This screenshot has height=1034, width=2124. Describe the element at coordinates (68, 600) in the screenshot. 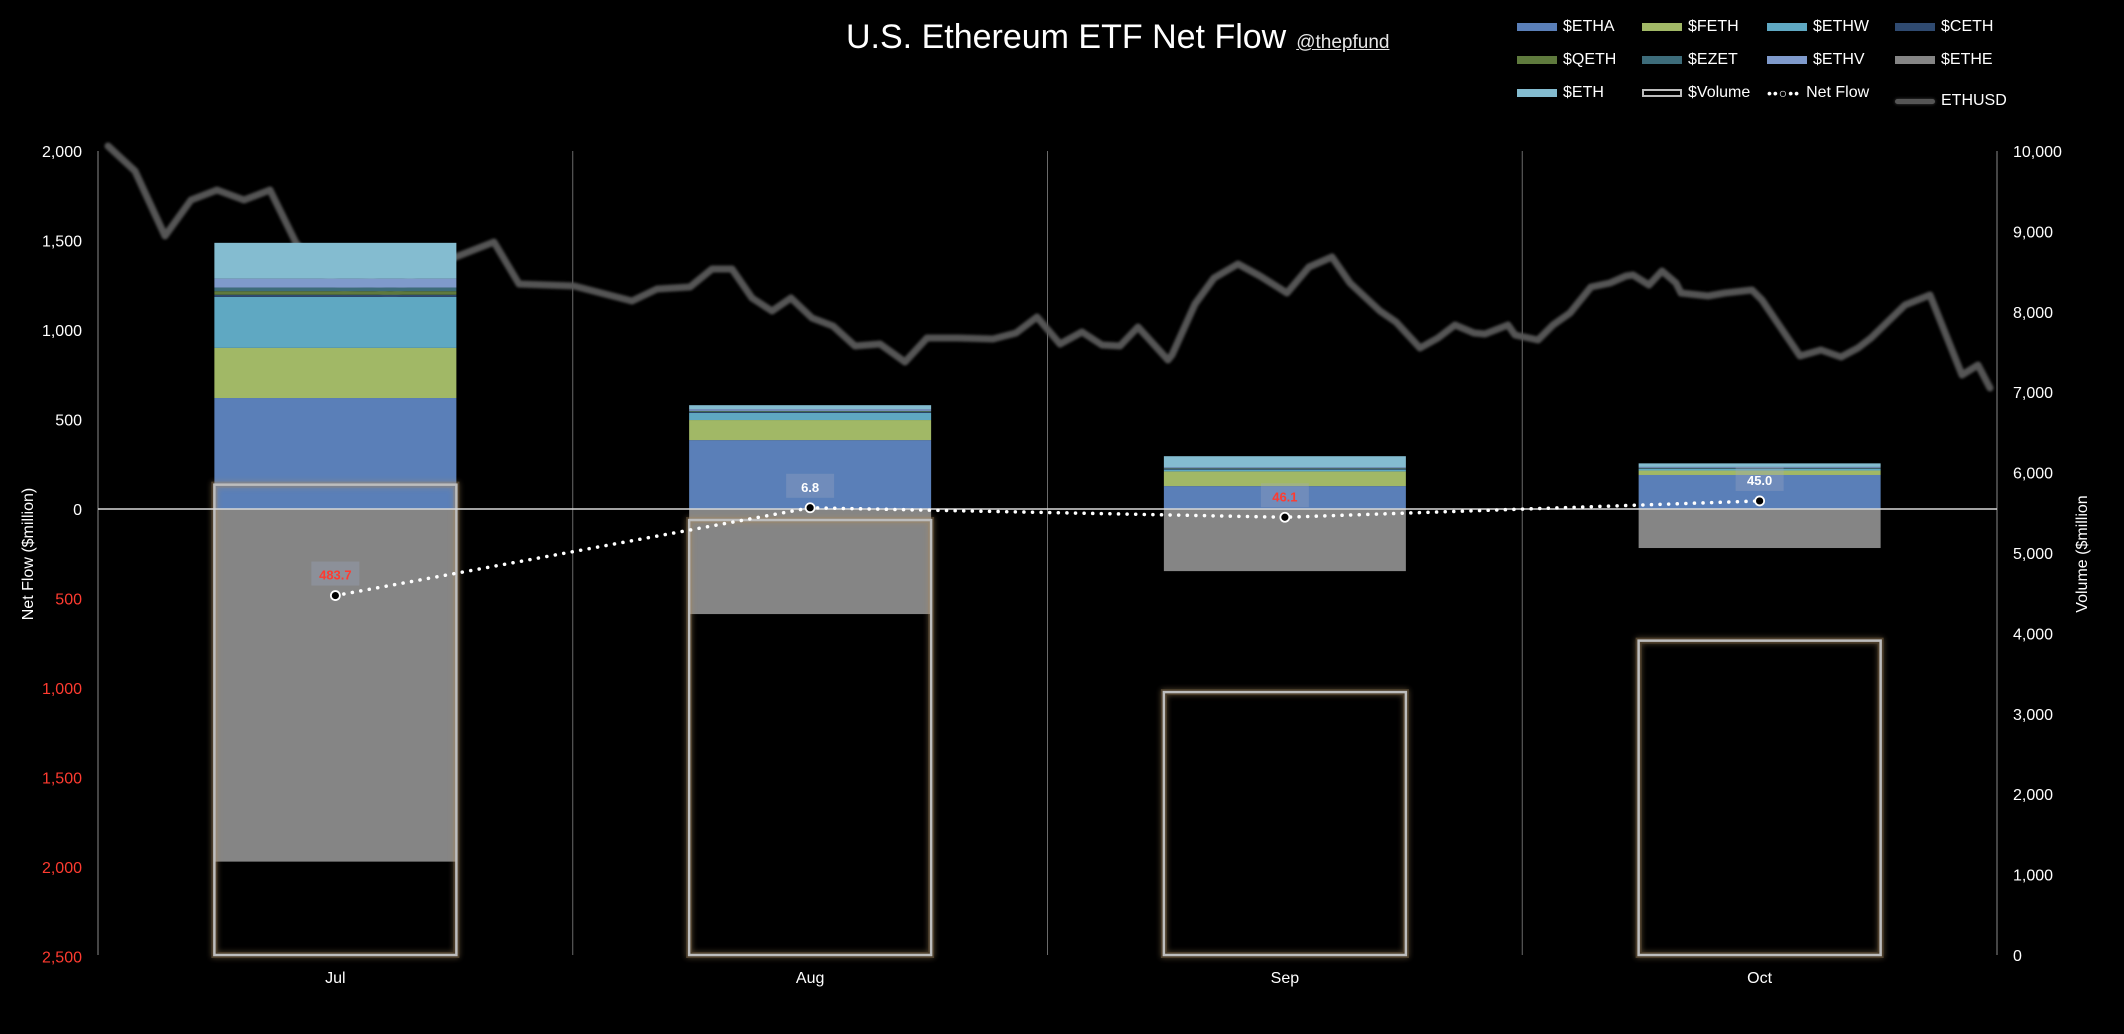

I see `left-axis-tick-label: 500` at that location.